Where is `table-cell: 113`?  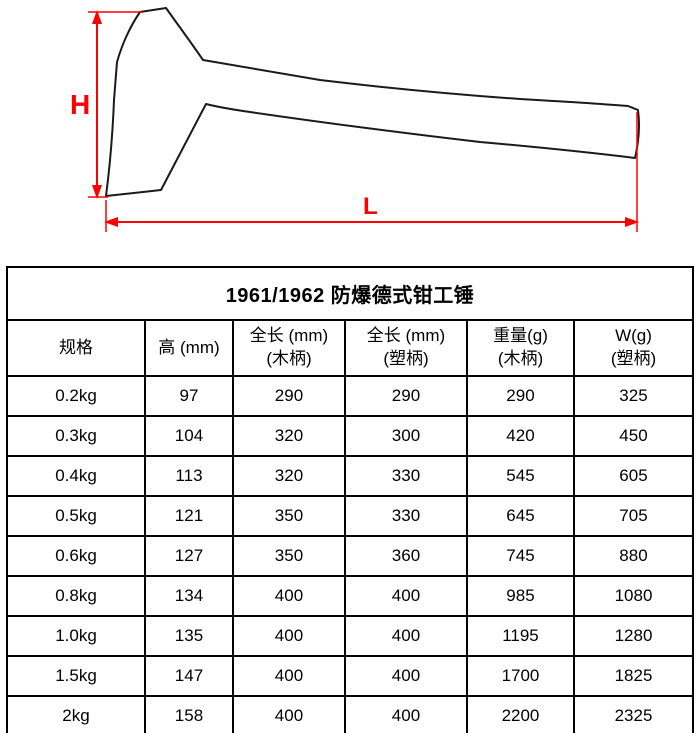
table-cell: 113 is located at coordinates (188, 476).